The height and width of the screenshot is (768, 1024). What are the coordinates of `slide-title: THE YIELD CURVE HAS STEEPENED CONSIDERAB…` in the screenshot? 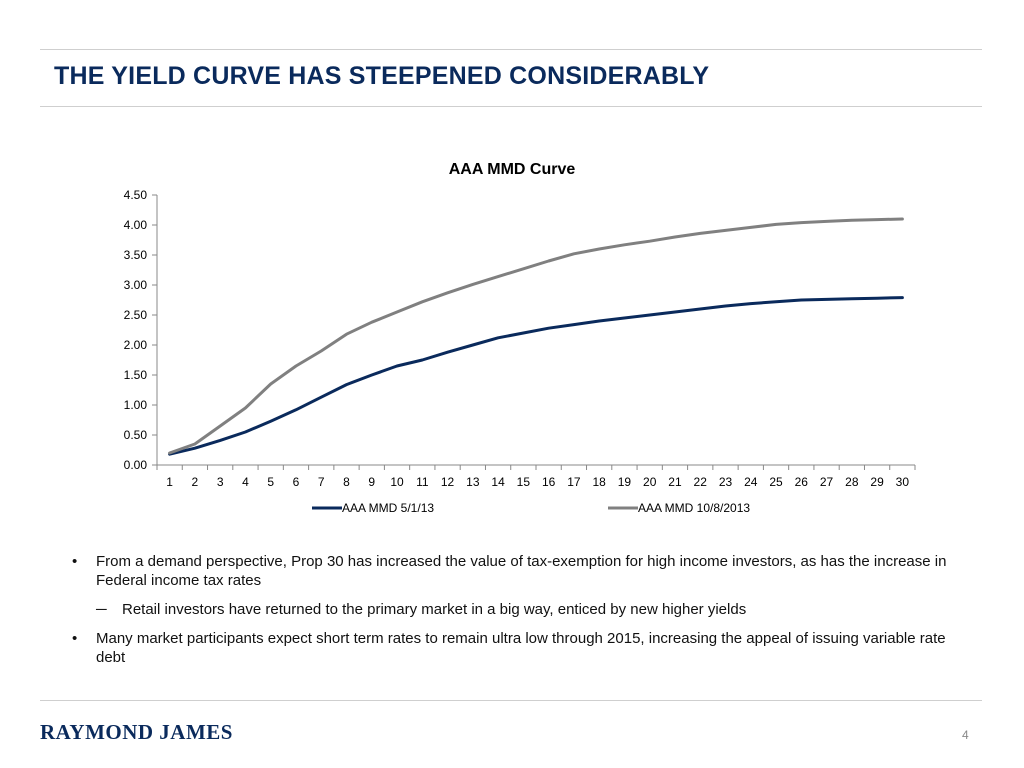 It's located at (382, 76).